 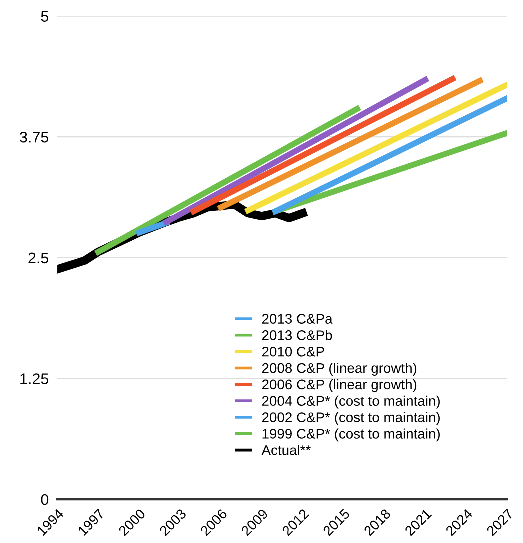 I want to click on legend-label: 2006 C&P (linear growth), so click(x=339, y=385).